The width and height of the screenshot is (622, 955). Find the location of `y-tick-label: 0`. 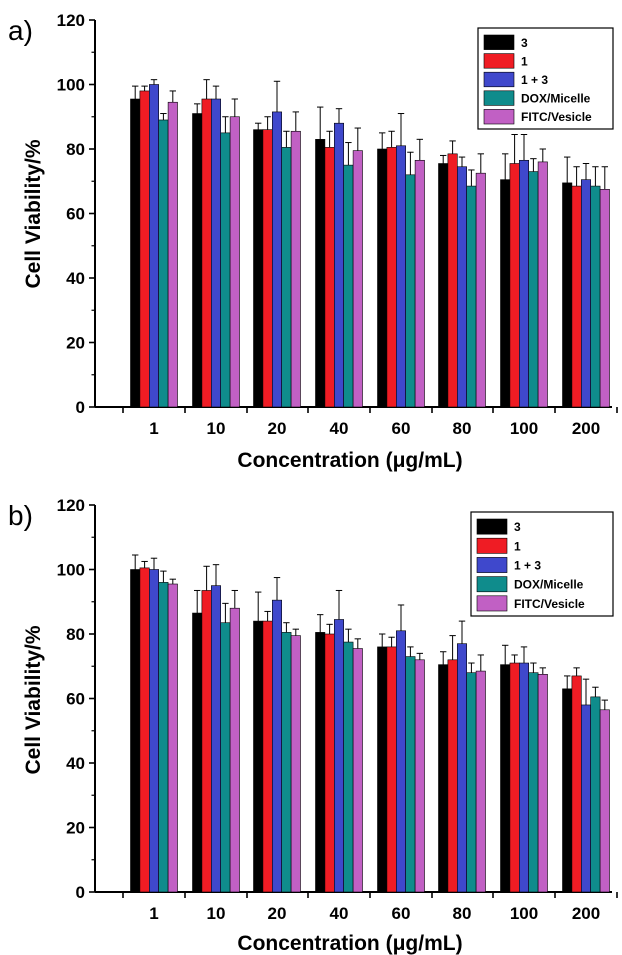

y-tick-label: 0 is located at coordinates (80, 892).